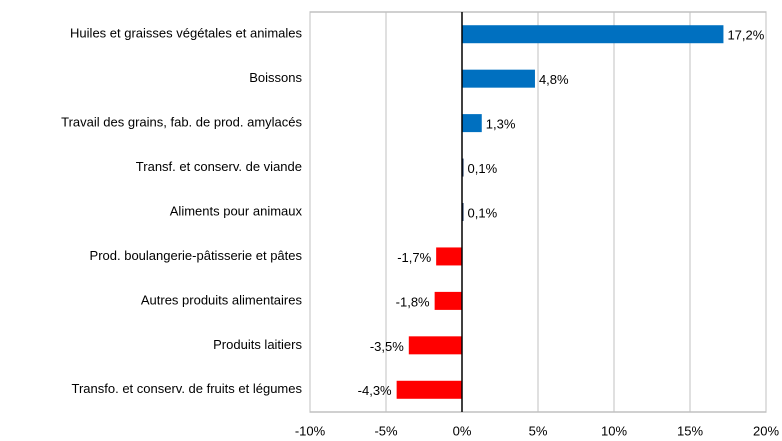 This screenshot has height=441, width=782. What do you see at coordinates (538, 430) in the screenshot?
I see `x-tick-label: 5%` at bounding box center [538, 430].